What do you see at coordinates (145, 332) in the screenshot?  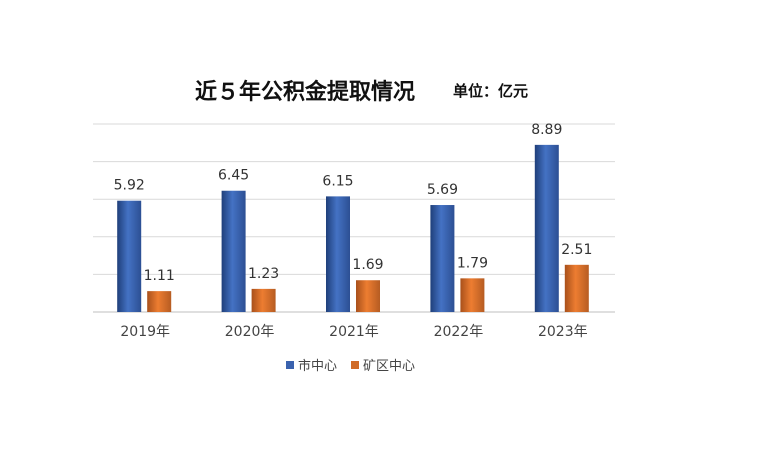 I see `x-tick-label: 2019年` at bounding box center [145, 332].